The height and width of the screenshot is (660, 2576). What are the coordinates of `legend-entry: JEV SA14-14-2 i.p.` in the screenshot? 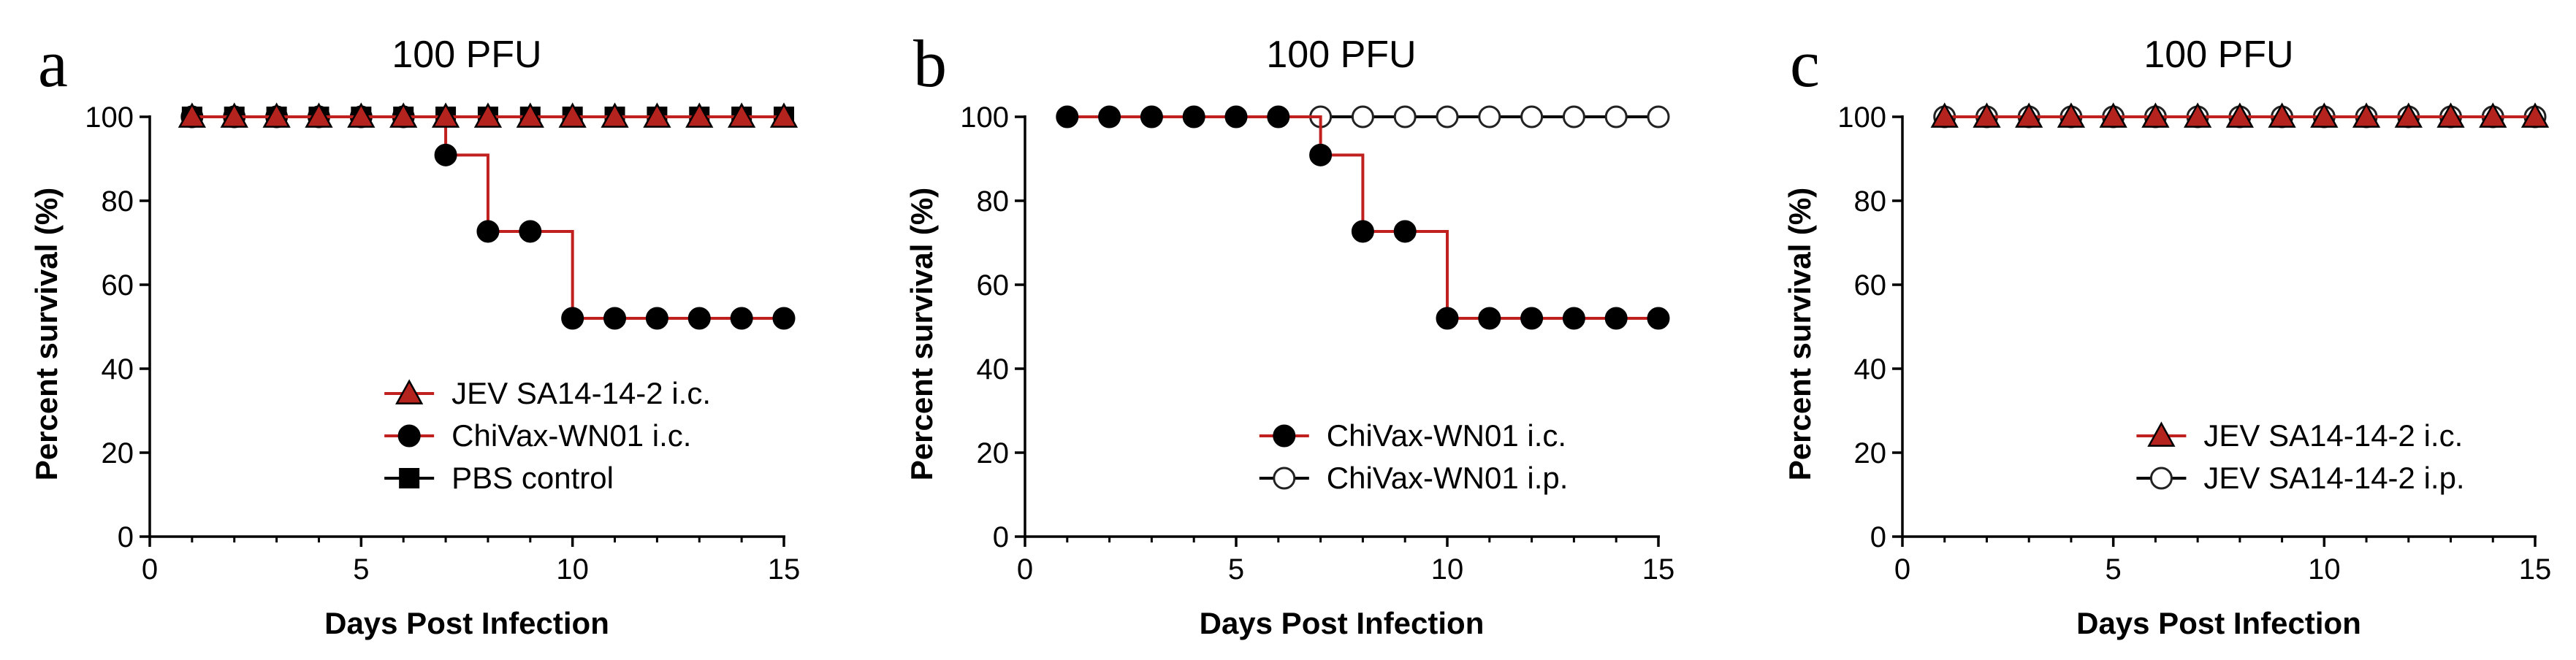 It's located at (2301, 478).